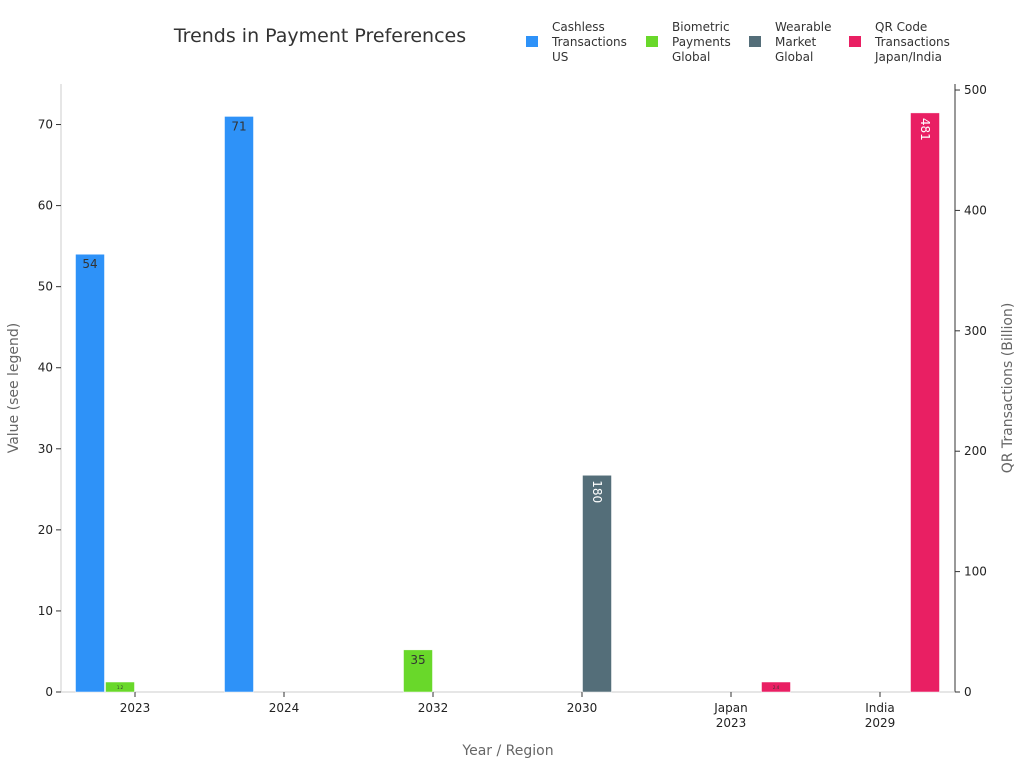 The height and width of the screenshot is (768, 1024). Describe the element at coordinates (925, 129) in the screenshot. I see `bar-data-label: 481` at that location.